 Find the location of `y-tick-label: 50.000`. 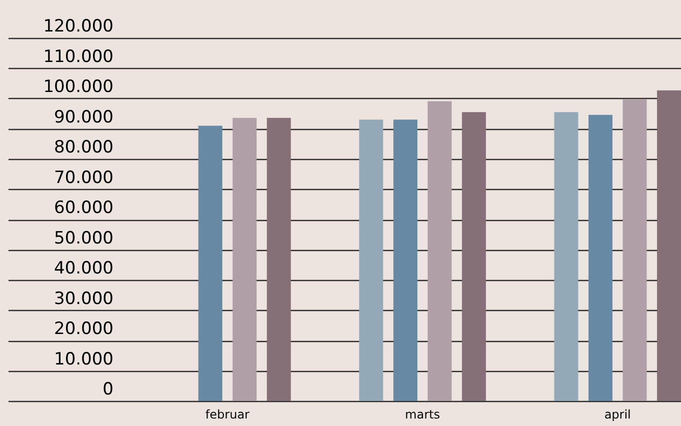

y-tick-label: 50.000 is located at coordinates (84, 238).